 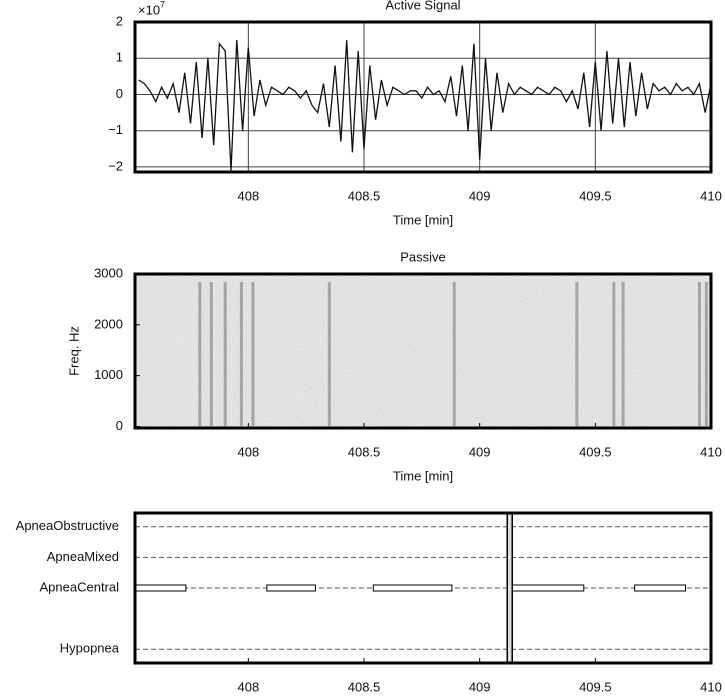 I want to click on y-scale-exponent: 7, so click(x=162, y=4).